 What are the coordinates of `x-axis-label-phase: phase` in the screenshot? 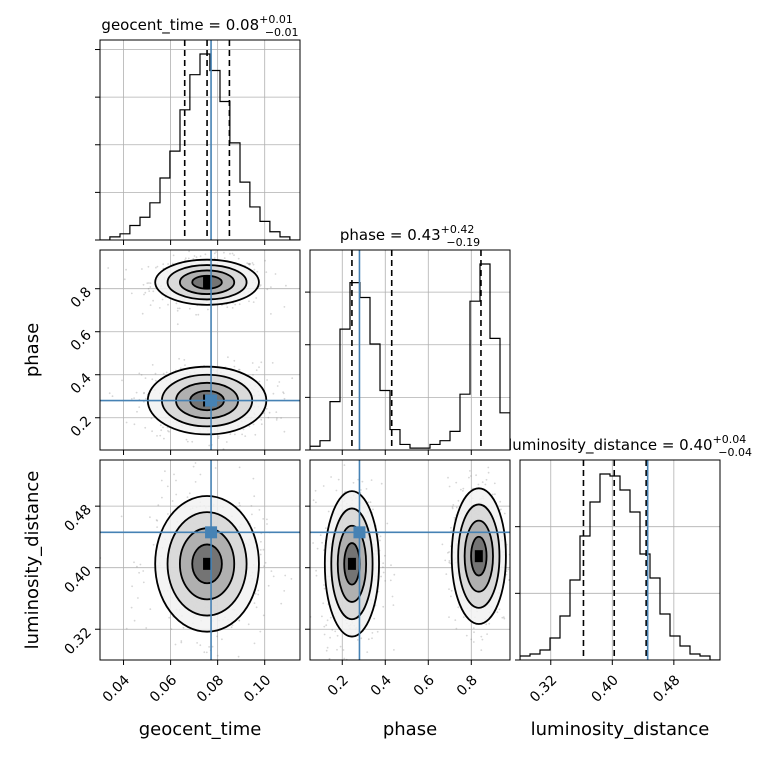 It's located at (410, 729).